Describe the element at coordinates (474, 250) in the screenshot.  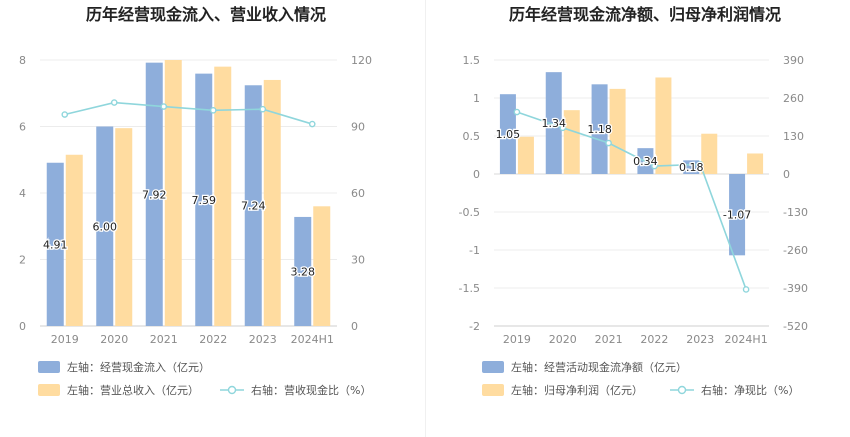
I see `chart1-left-tick-label: -1` at that location.